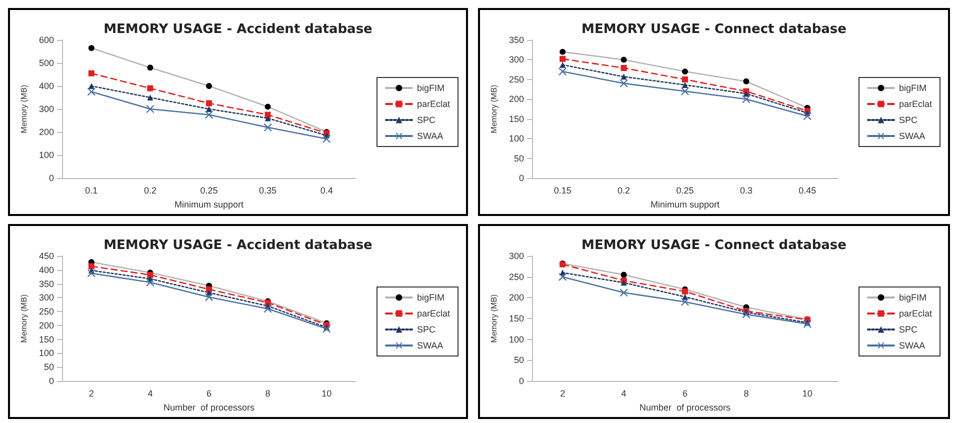  Describe the element at coordinates (746, 393) in the screenshot. I see `x-tick-label: 8` at that location.